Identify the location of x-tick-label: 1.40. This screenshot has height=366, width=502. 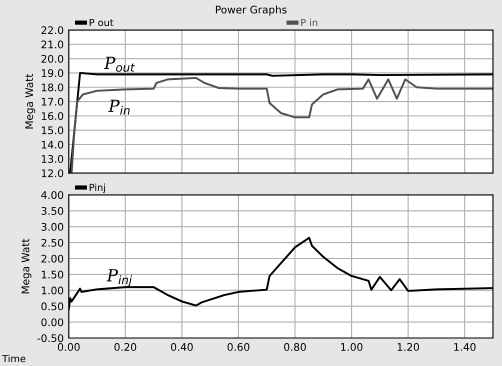
(465, 347).